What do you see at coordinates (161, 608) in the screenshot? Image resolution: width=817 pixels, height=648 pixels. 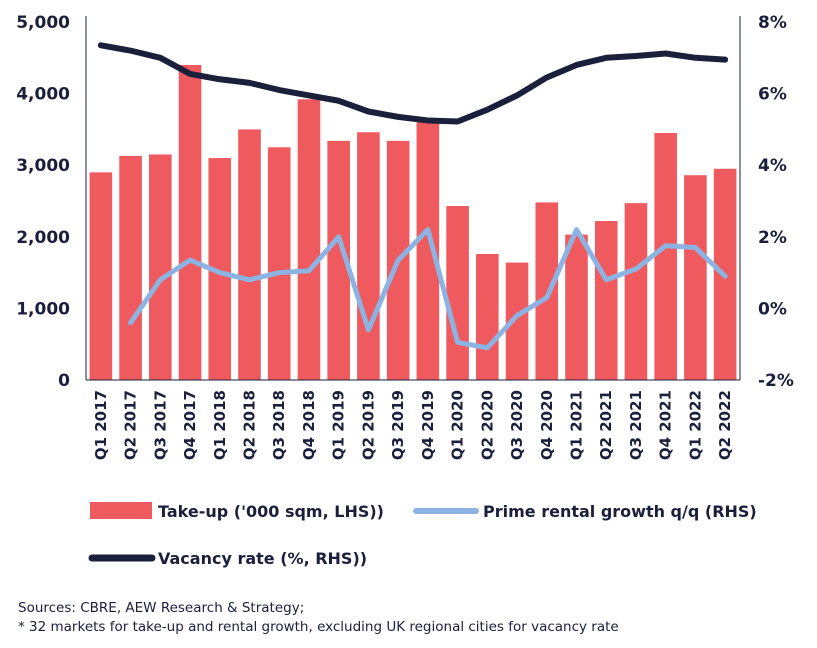 I see `sources-note: Sources: CBRE, AEW Research & Strategy;` at bounding box center [161, 608].